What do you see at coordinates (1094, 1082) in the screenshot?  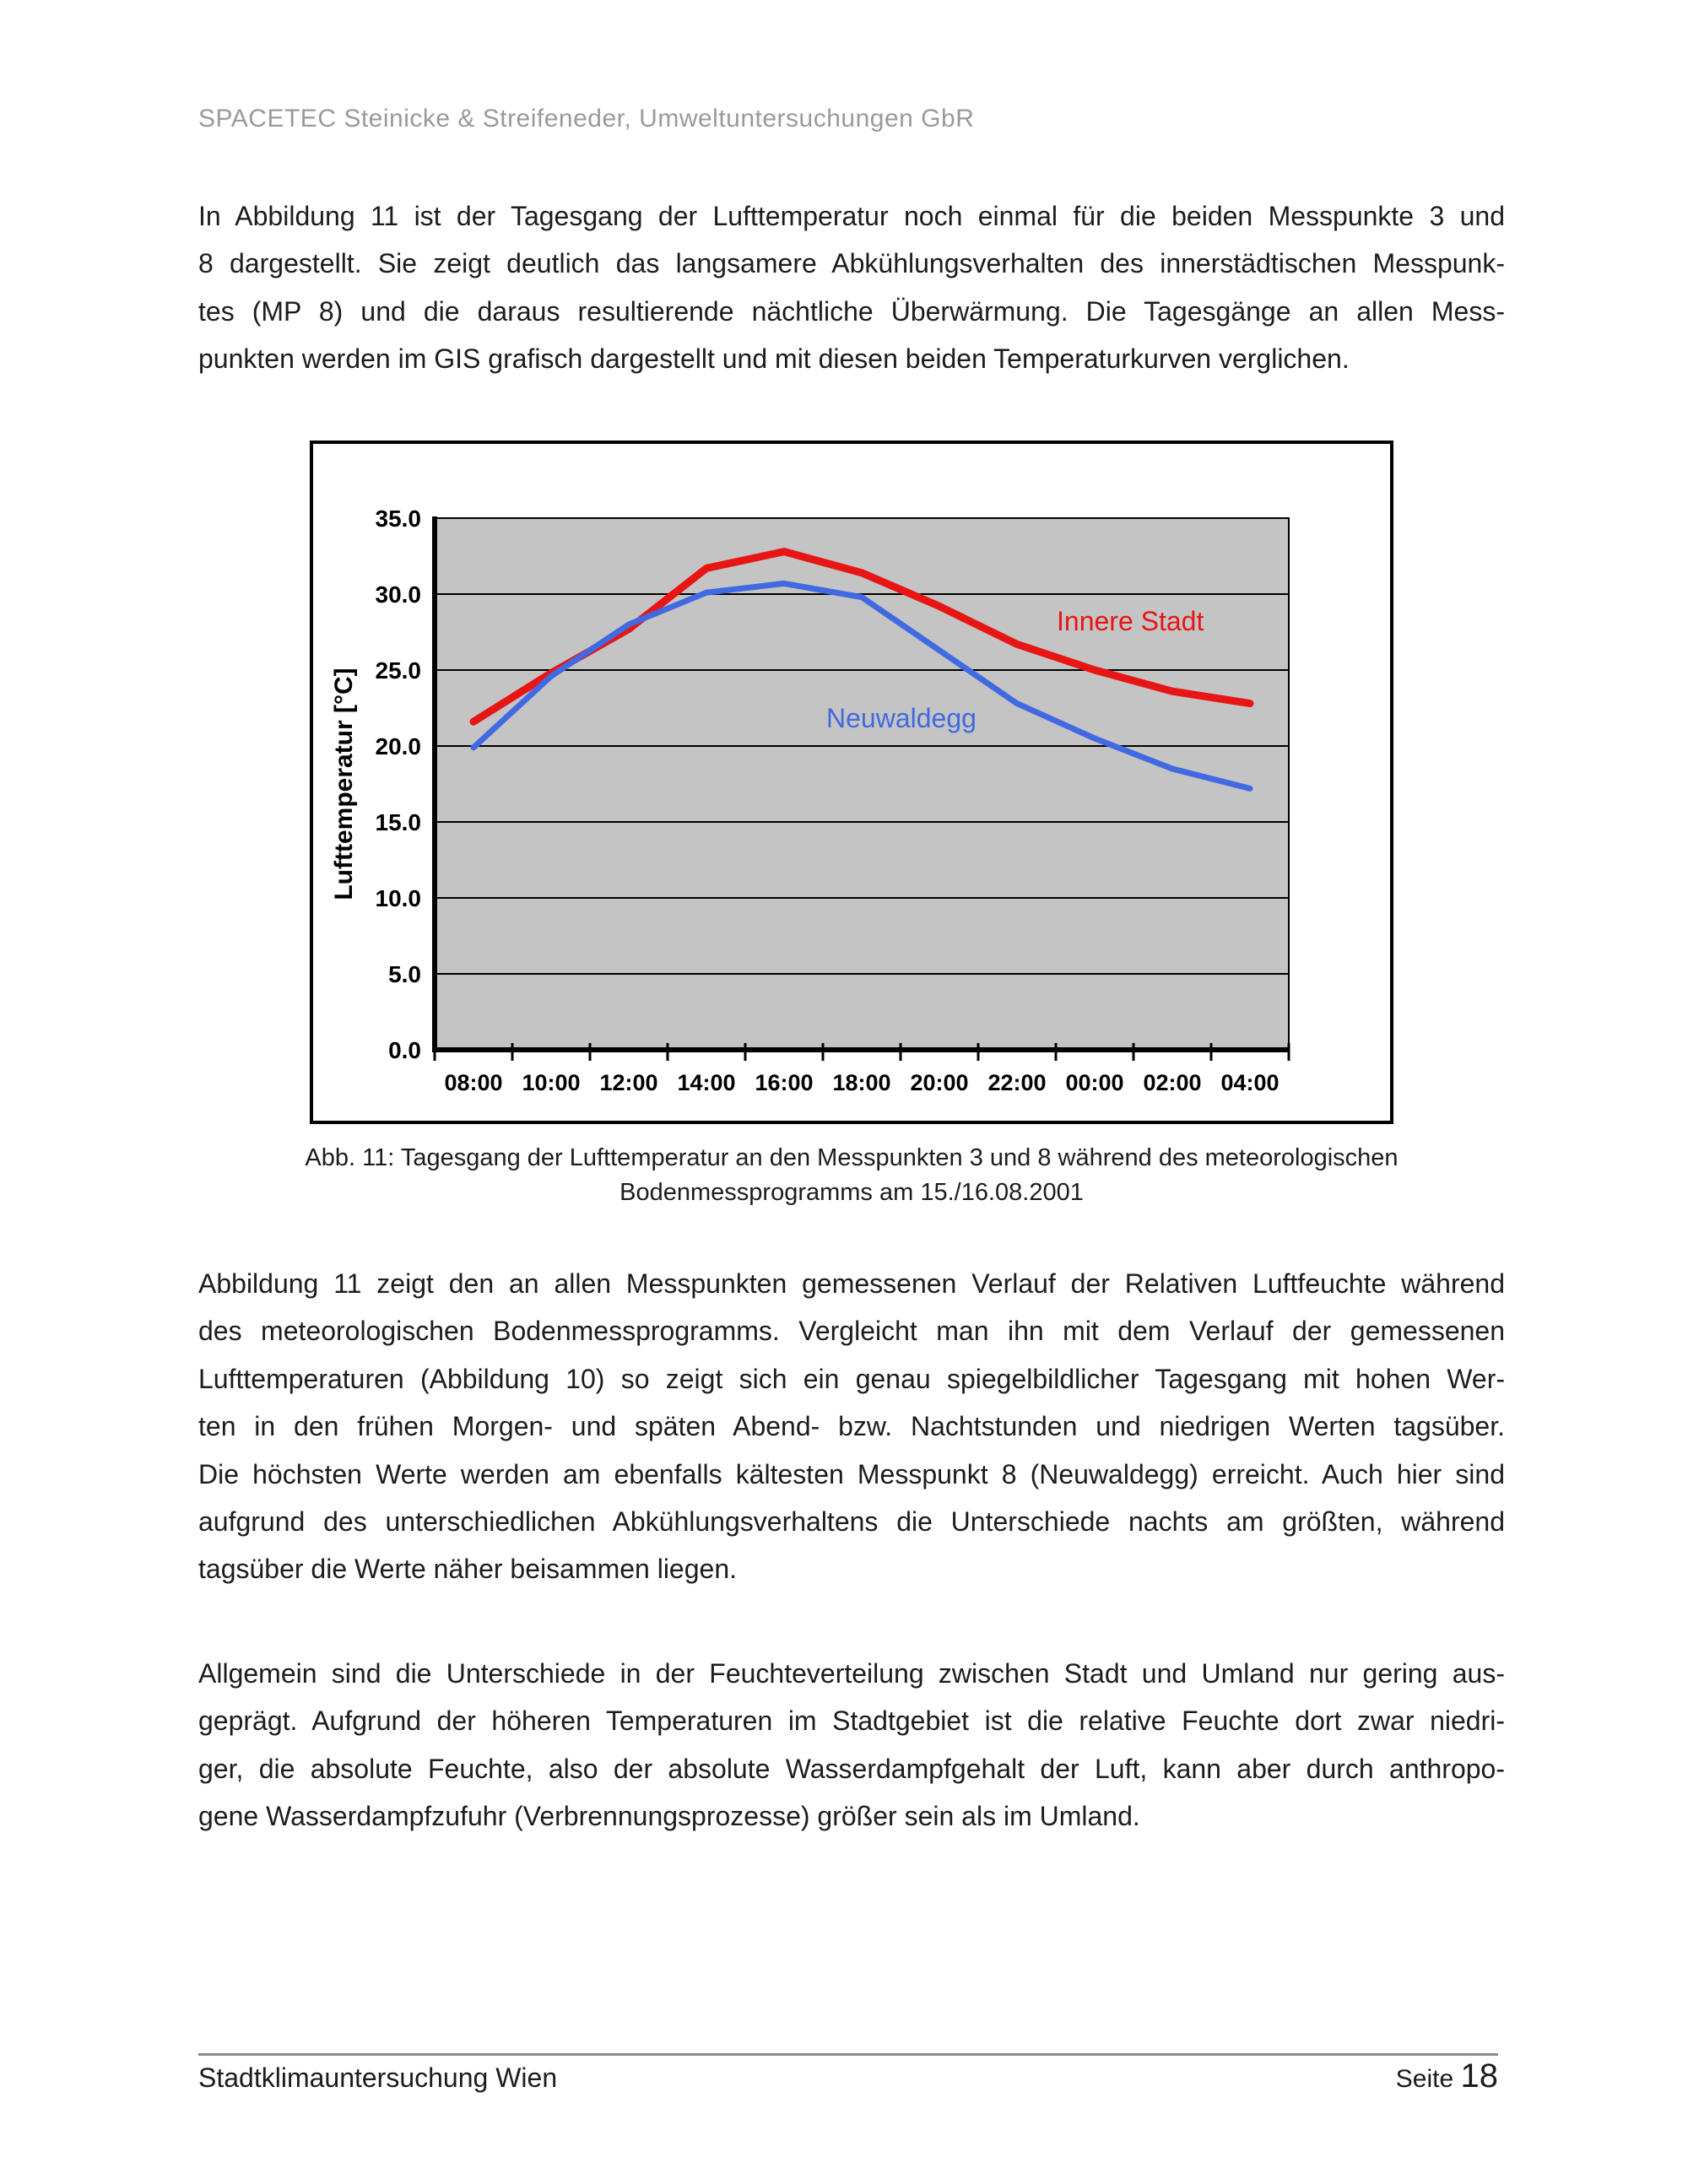 I see `x-tick-label: 00:00` at bounding box center [1094, 1082].